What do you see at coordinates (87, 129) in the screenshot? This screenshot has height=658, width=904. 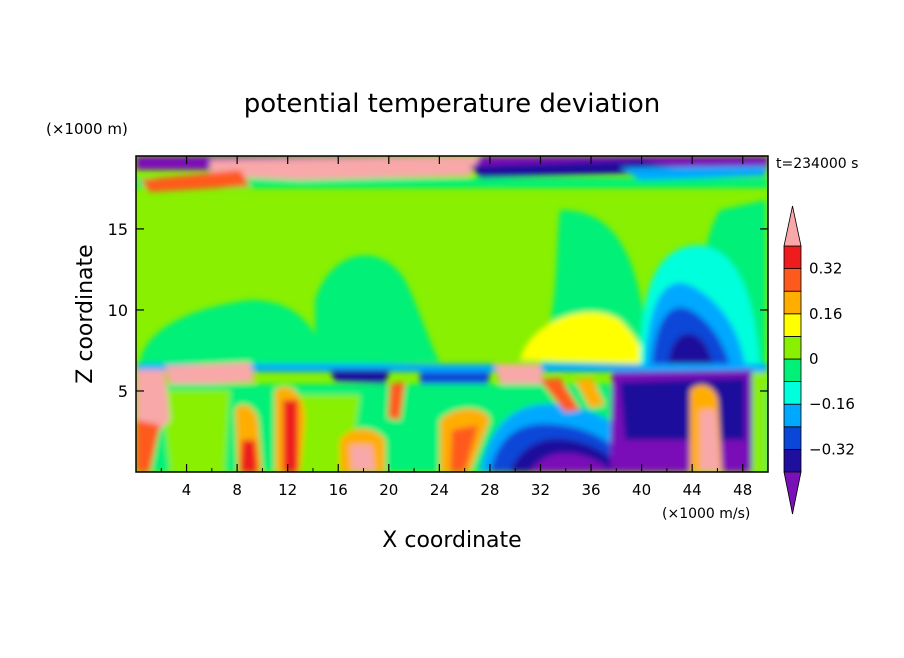 I see `y-unit-label: (×1000 m)` at bounding box center [87, 129].